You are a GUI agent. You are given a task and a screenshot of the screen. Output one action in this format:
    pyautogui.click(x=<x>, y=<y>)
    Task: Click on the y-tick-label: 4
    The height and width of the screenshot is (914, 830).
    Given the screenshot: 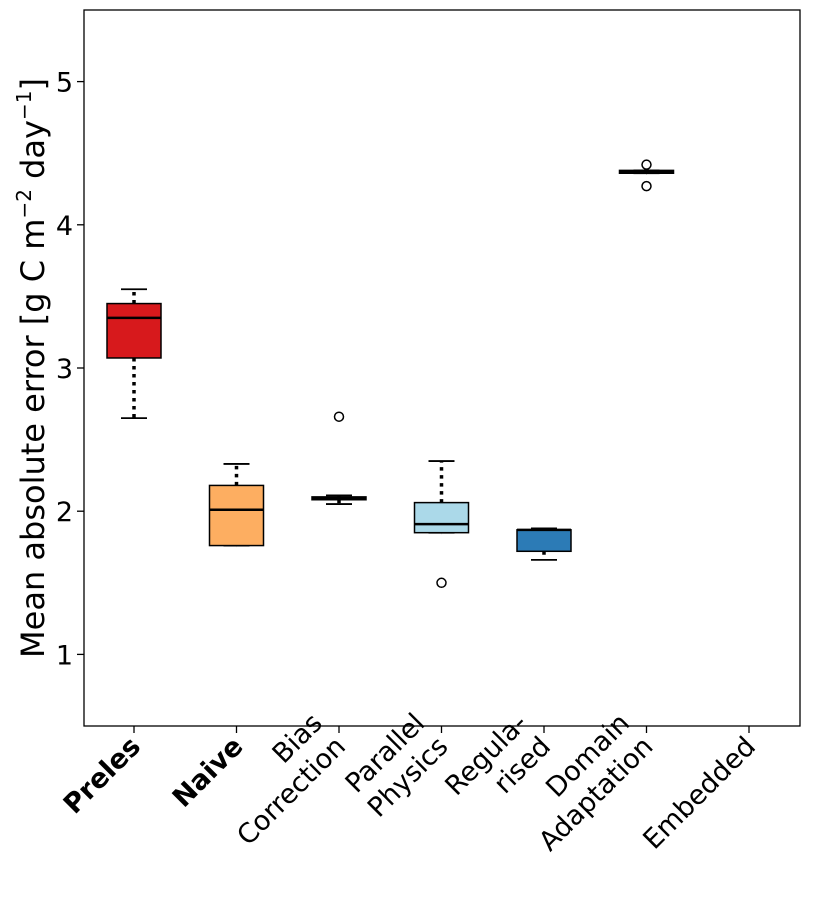 What is the action you would take?
    pyautogui.click(x=64, y=226)
    